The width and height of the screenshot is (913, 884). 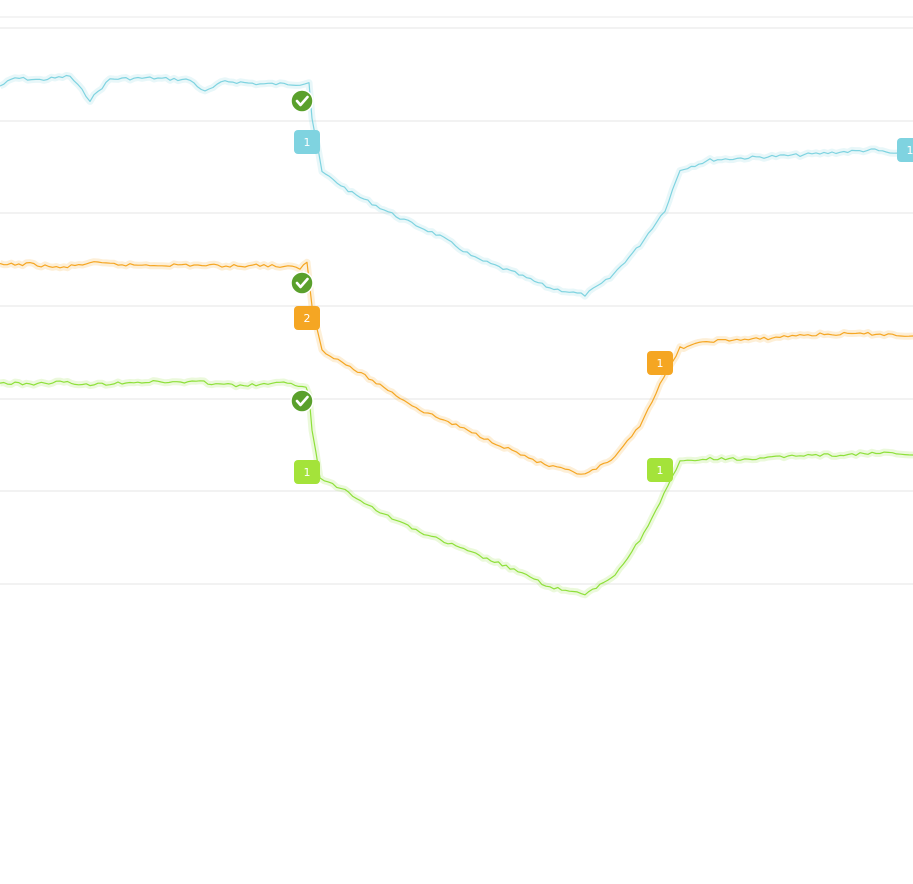 I want to click on count-badge: 2, so click(x=307, y=318).